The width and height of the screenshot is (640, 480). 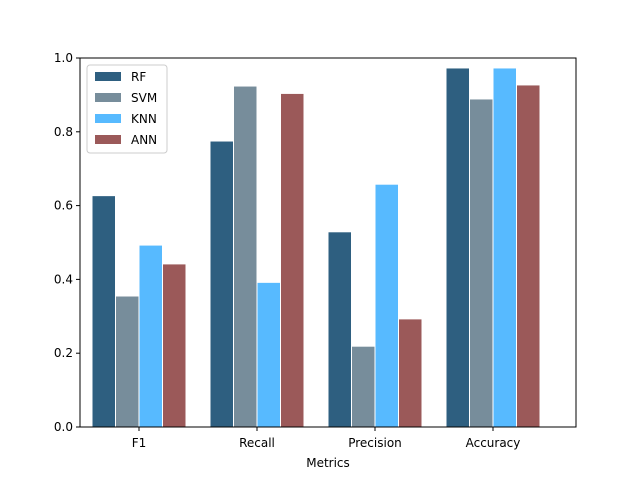 I want to click on legend-label-ann: ANN, so click(x=144, y=140).